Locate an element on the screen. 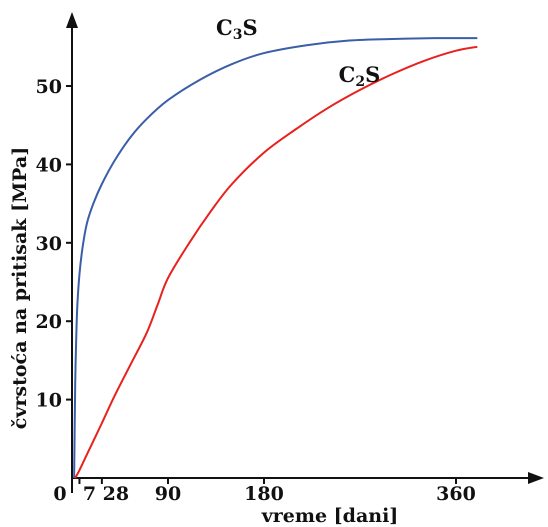 This screenshot has width=548, height=527. x-axis-arrow is located at coordinates (536, 478).